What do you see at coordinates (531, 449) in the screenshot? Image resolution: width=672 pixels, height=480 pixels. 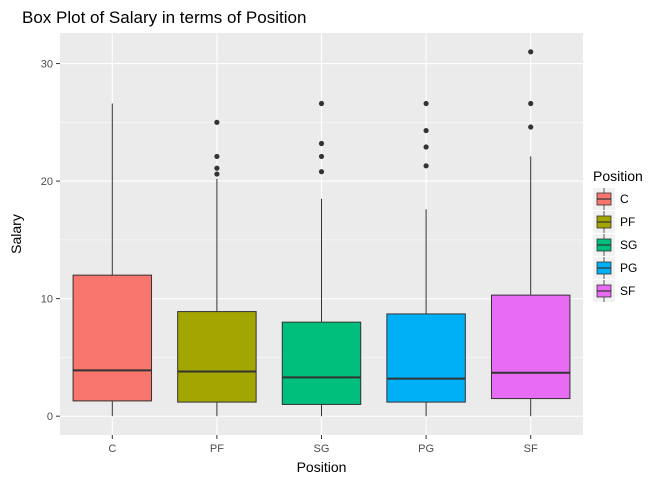 I see `x-tick-label: SF` at bounding box center [531, 449].